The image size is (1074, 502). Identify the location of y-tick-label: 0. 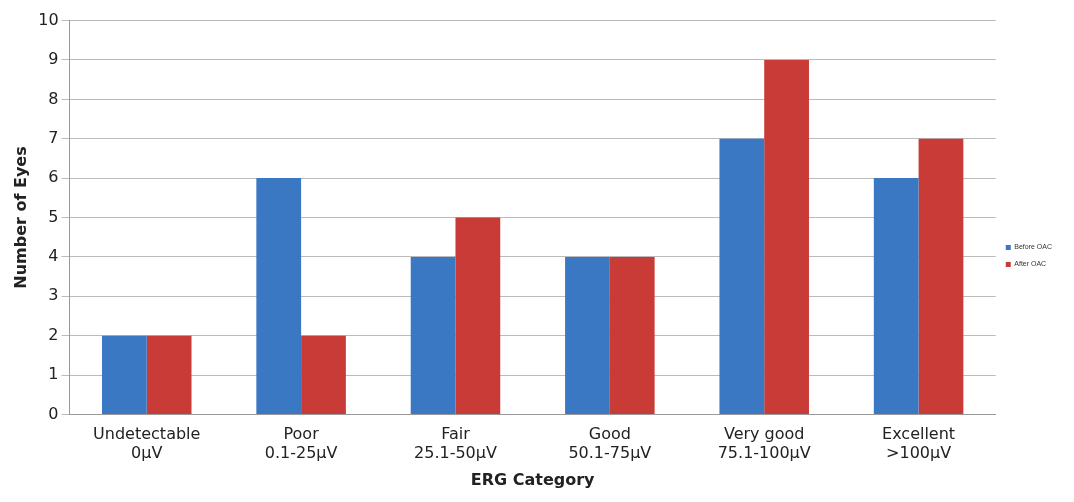
(53, 413).